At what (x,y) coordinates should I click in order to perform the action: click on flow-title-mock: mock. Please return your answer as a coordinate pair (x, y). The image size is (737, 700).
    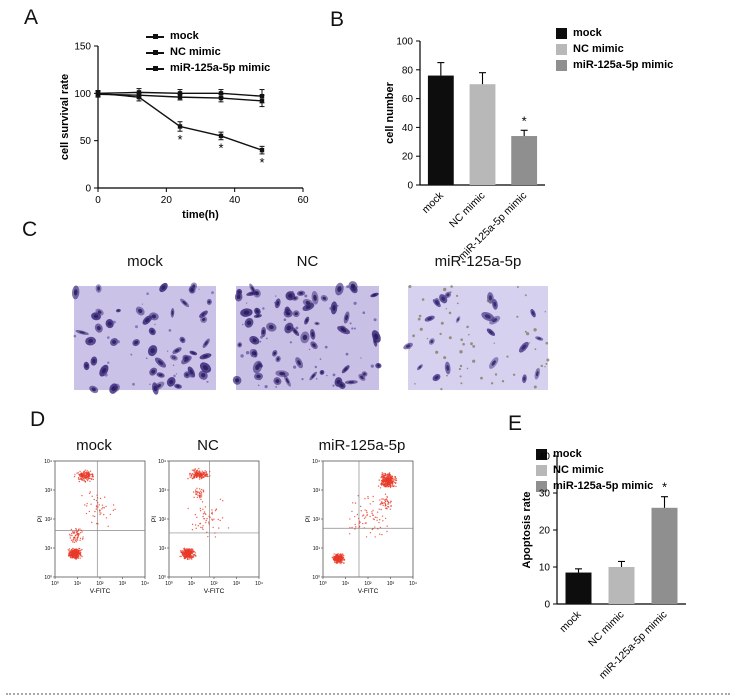
    Looking at the image, I should click on (94, 445).